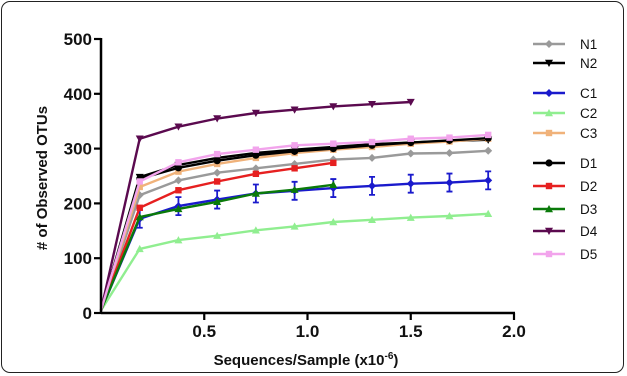  I want to click on data-point-c3, so click(139, 187).